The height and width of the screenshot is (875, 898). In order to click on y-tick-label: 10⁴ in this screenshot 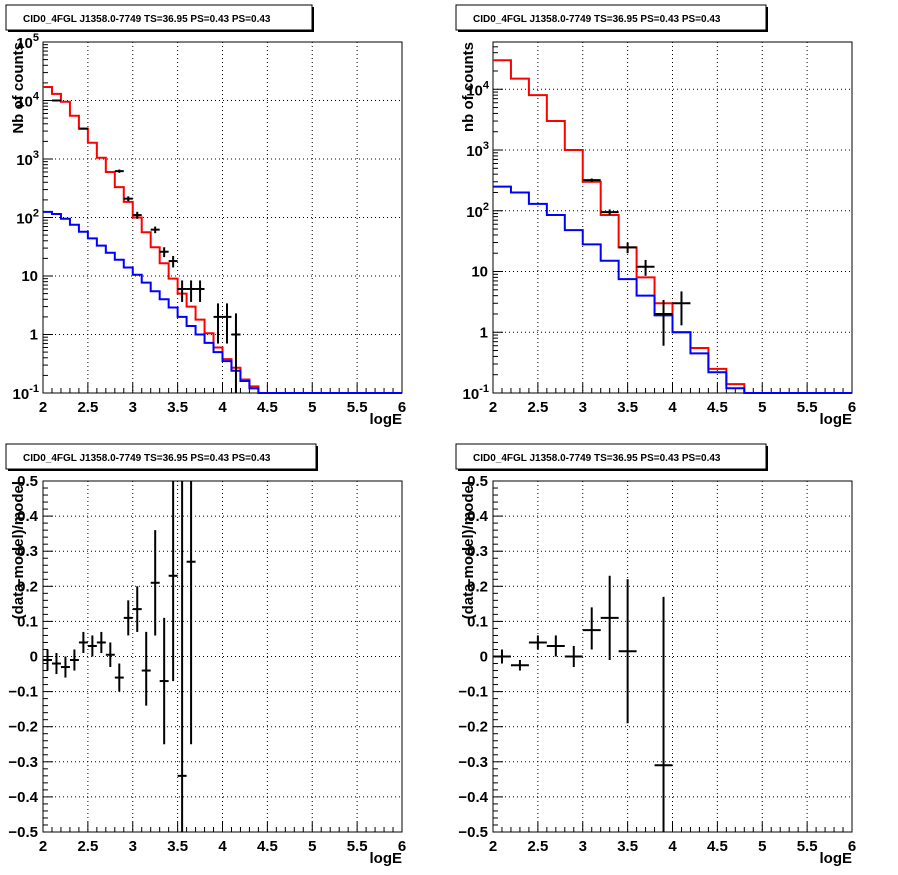, I will do `click(478, 89)`.